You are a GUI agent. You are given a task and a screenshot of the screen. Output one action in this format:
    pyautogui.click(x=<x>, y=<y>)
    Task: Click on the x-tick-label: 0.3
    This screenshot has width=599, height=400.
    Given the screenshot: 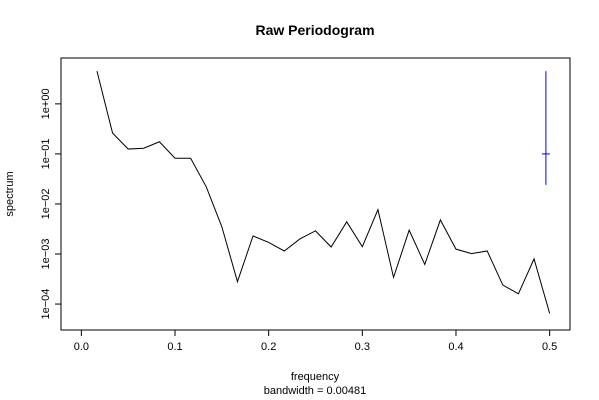 What is the action you would take?
    pyautogui.click(x=362, y=347)
    